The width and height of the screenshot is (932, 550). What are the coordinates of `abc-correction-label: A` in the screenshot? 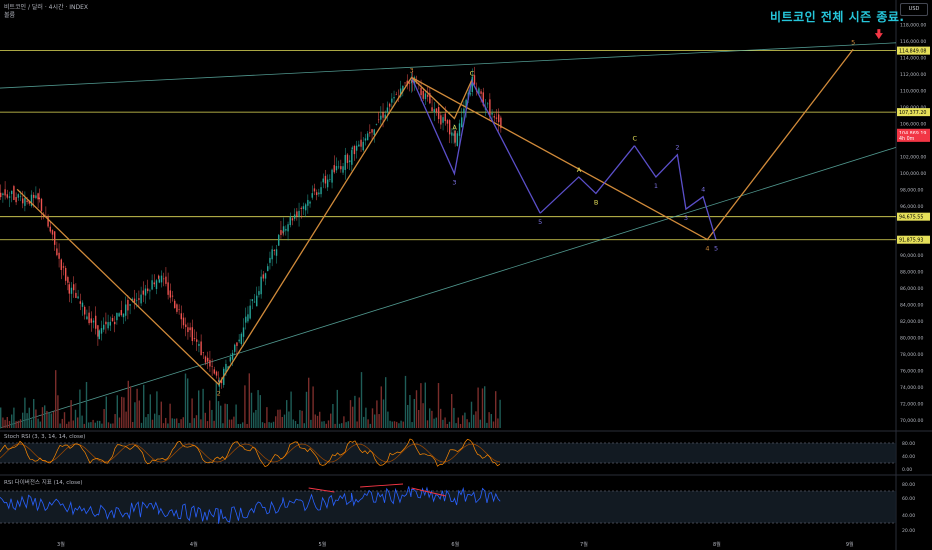 It's located at (454, 128).